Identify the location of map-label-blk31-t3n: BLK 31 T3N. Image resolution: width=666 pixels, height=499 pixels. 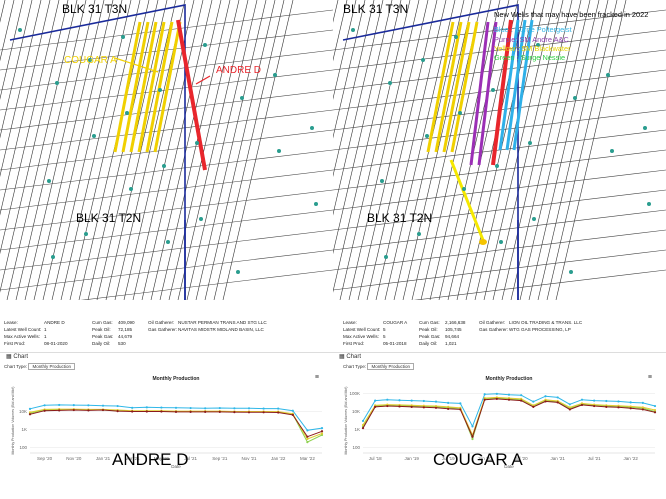
(95, 9).